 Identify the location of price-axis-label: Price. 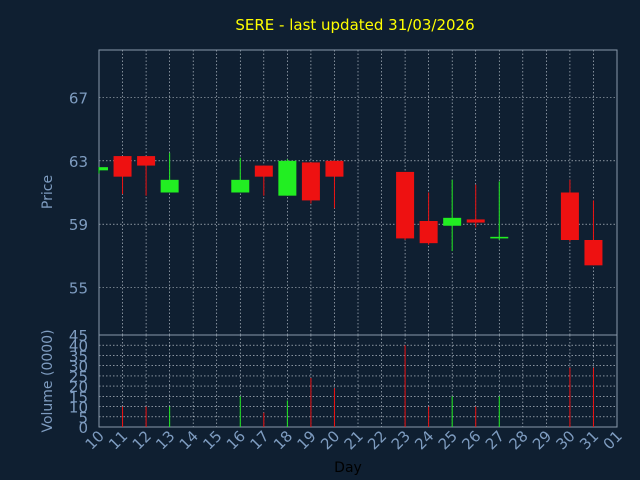
(48, 192).